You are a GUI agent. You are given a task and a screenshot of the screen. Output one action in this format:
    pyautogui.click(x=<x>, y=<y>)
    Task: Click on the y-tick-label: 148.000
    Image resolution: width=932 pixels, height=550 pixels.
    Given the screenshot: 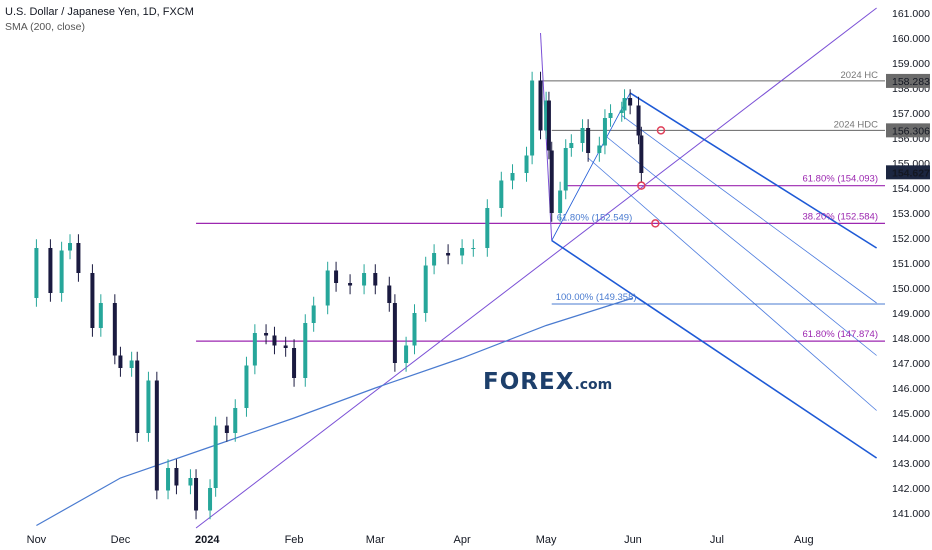 What is the action you would take?
    pyautogui.click(x=911, y=339)
    